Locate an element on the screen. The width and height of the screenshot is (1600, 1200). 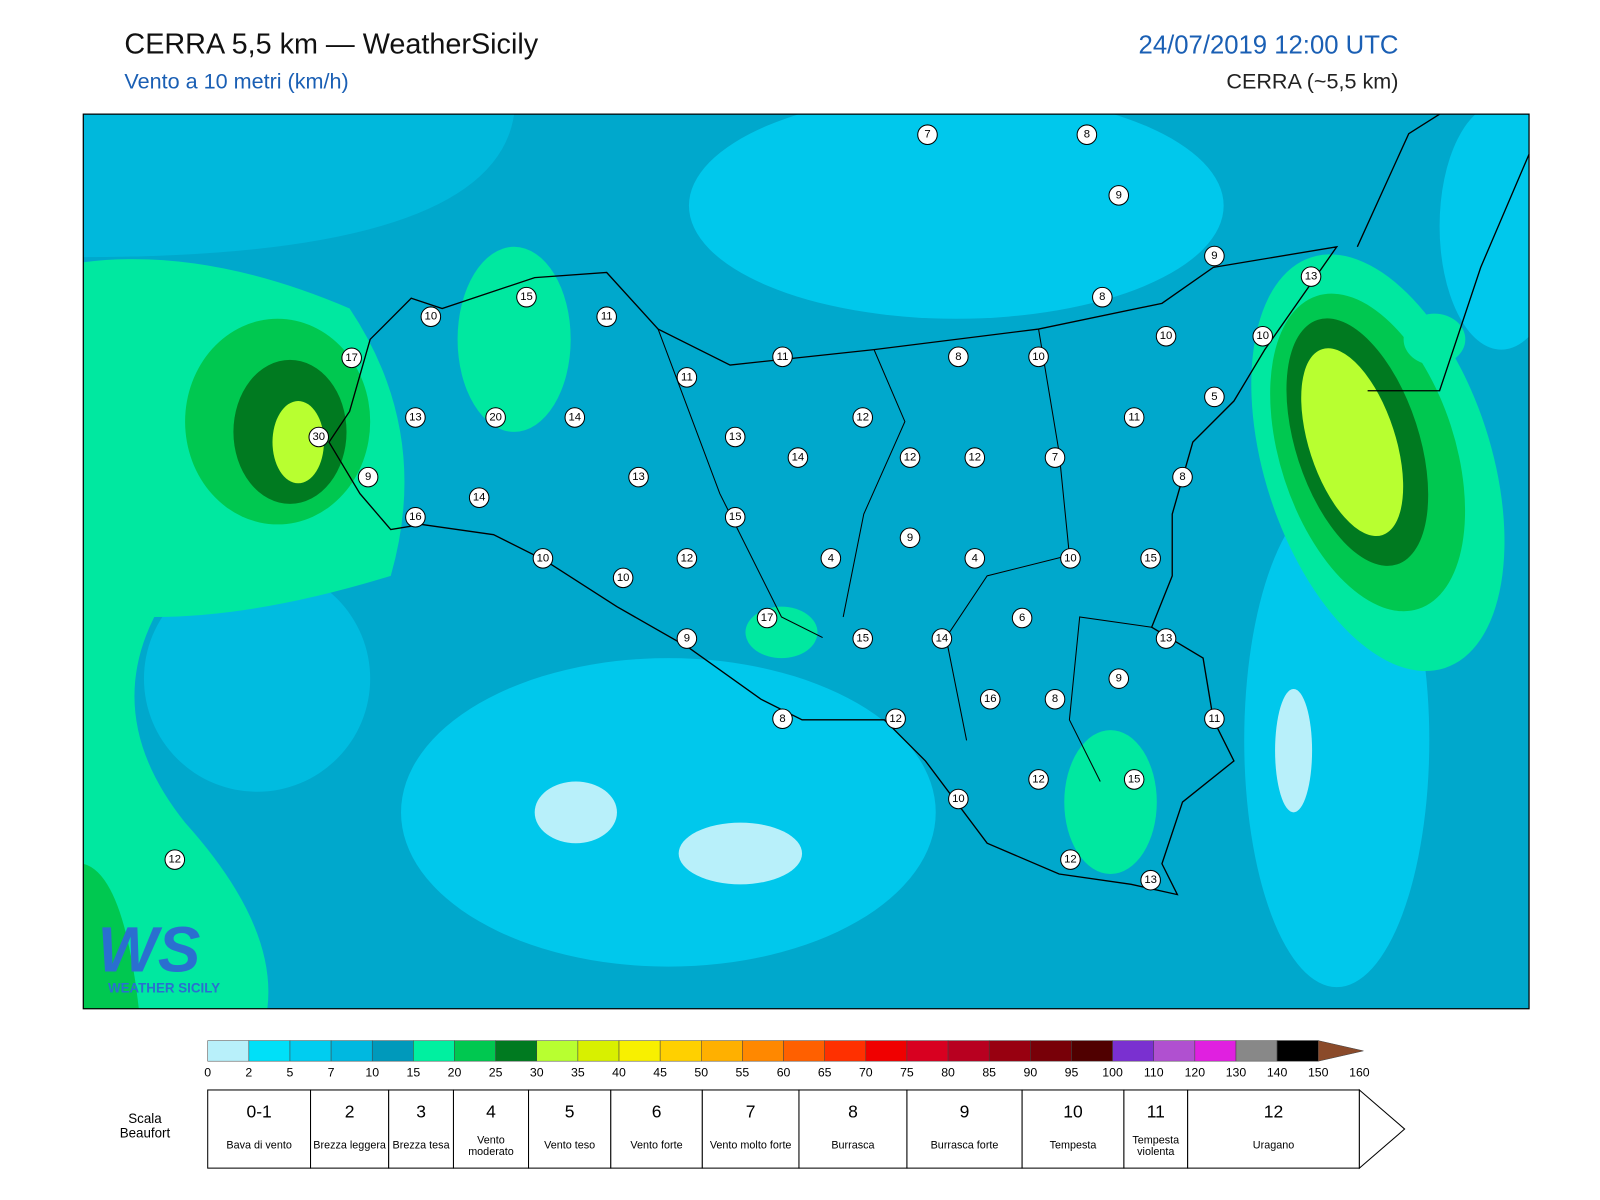
colorbar-tick-label: 7 is located at coordinates (331, 1073).